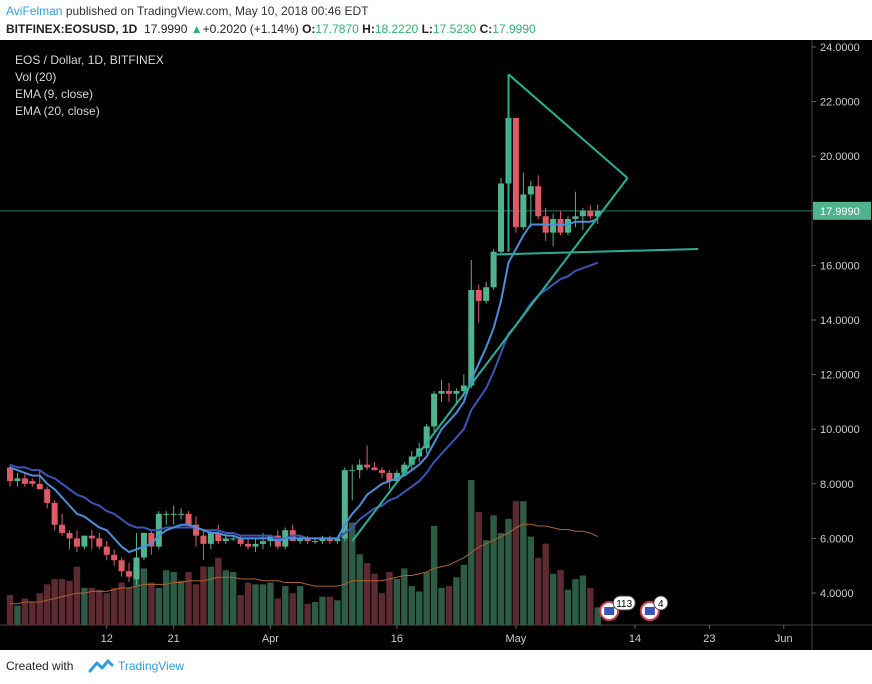 The image size is (872, 684). Describe the element at coordinates (54, 94) in the screenshot. I see `legend-ema9: EMA (9, close)` at that location.